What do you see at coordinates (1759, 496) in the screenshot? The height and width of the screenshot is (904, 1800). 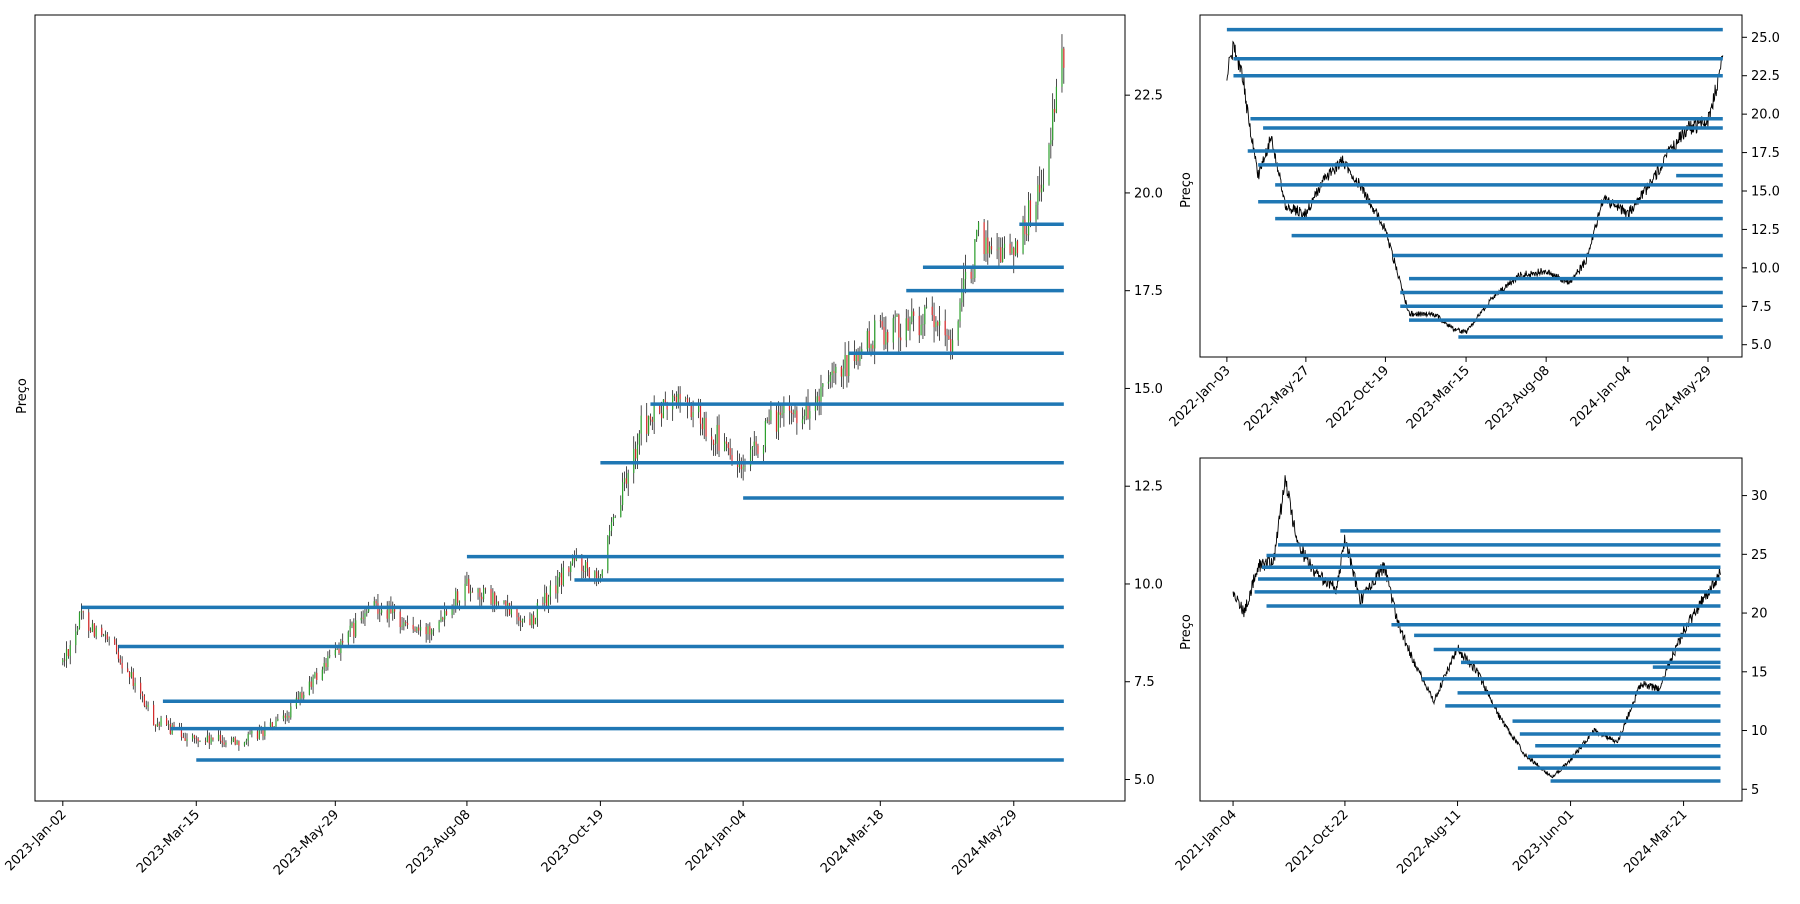 I see `y-tick-label: 30` at bounding box center [1759, 496].